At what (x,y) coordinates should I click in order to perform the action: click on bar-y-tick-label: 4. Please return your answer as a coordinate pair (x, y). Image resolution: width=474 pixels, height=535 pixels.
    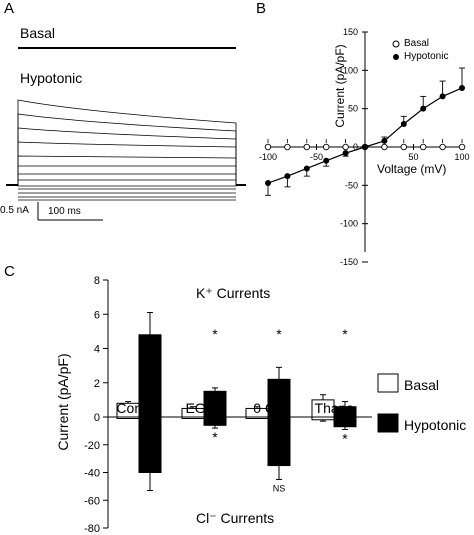
    Looking at the image, I should click on (97, 350).